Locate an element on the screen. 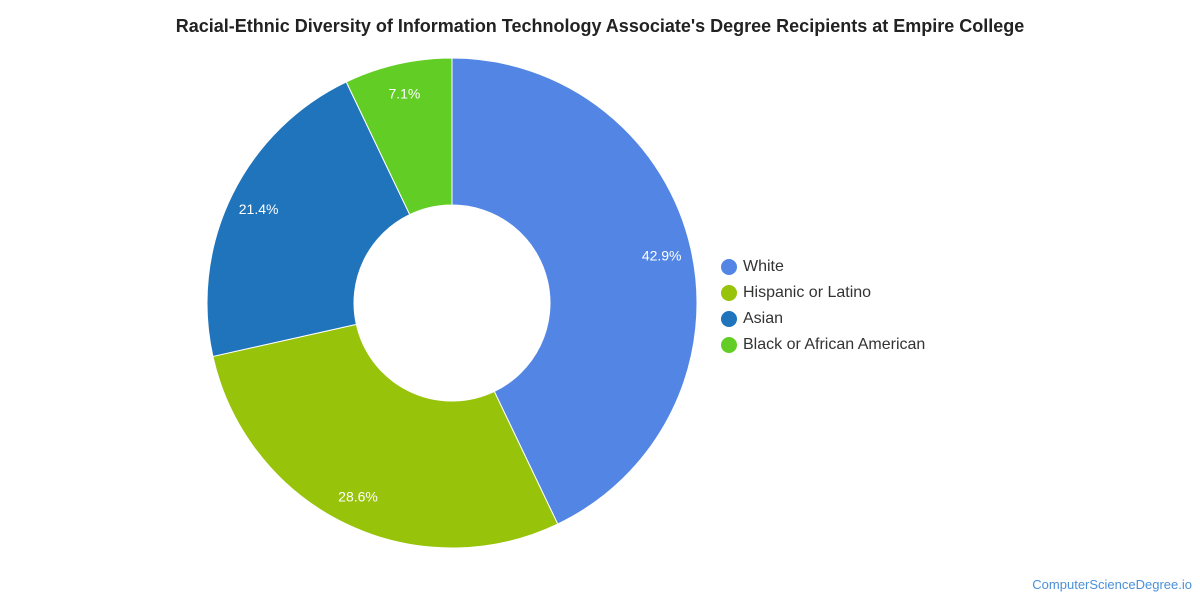 This screenshot has width=1200, height=600. legend-item: White is located at coordinates (823, 267).